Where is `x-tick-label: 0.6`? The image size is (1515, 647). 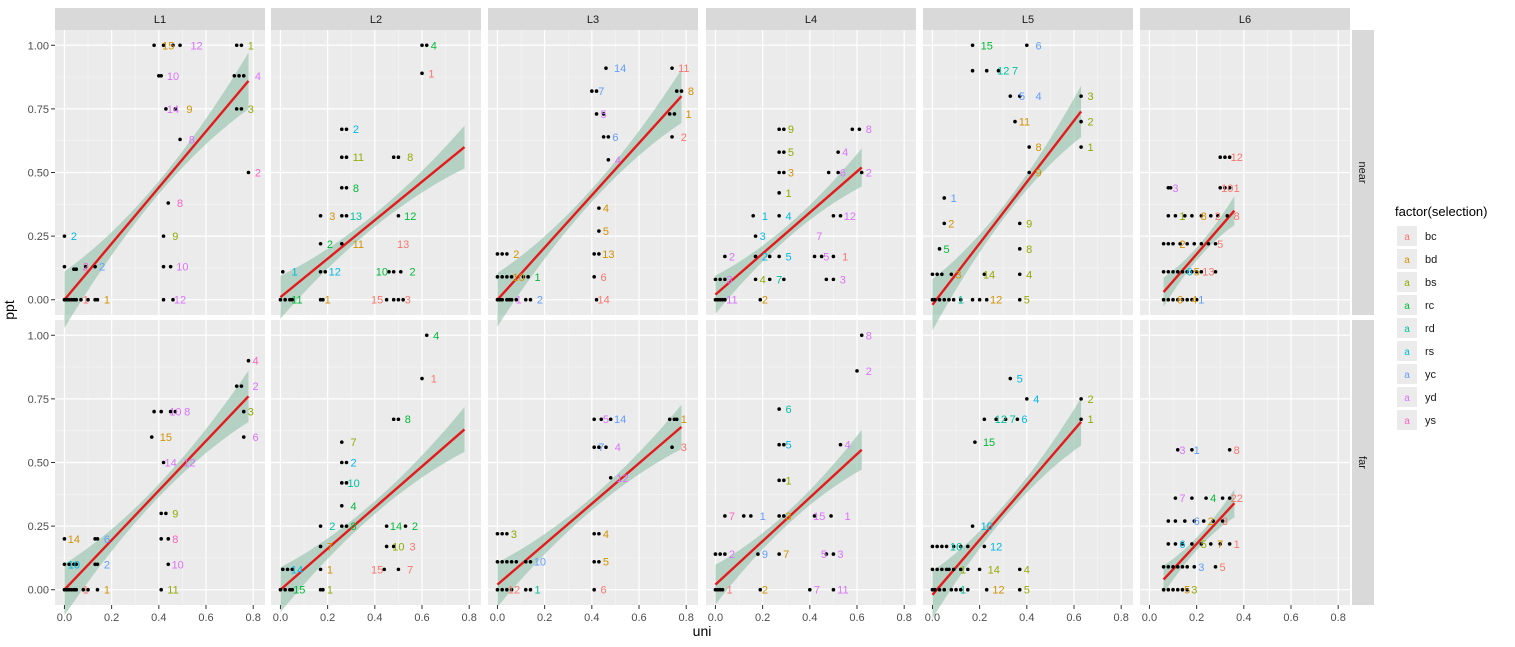
x-tick-label: 0.6 is located at coordinates (205, 618).